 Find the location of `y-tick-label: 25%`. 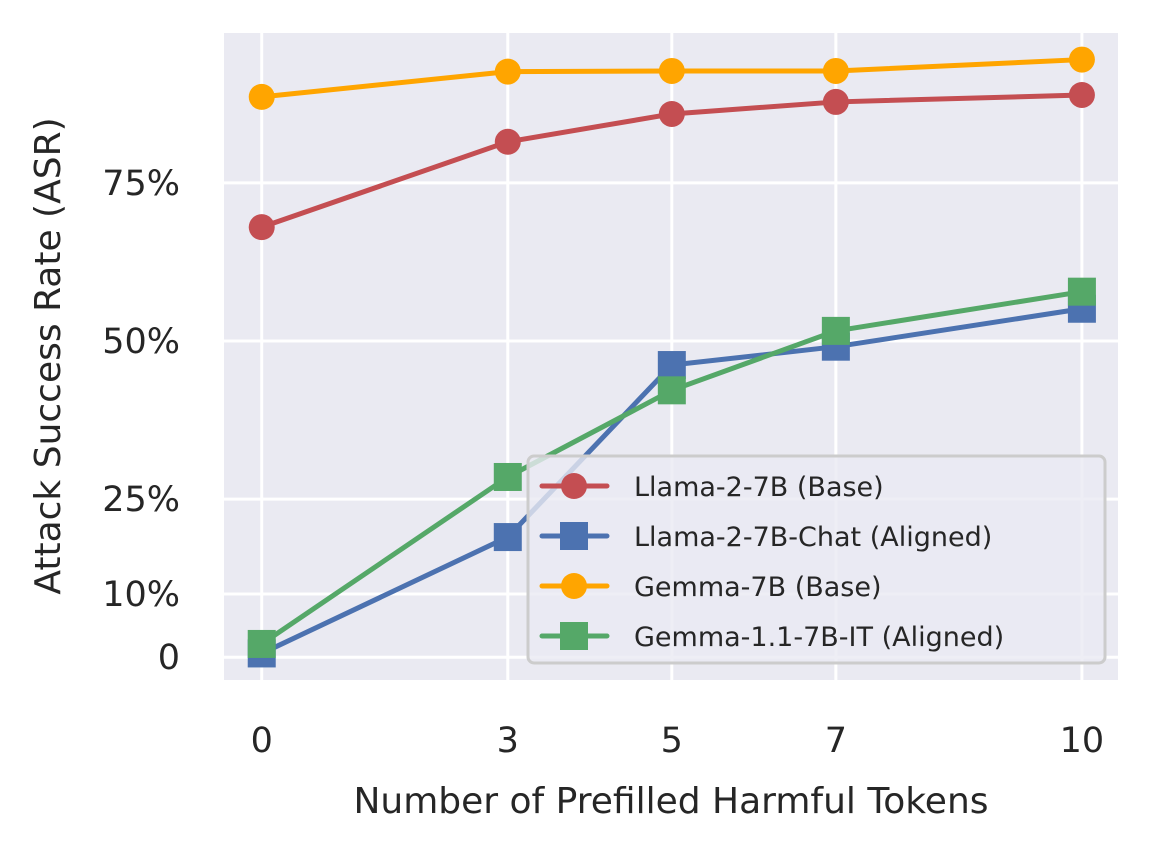

y-tick-label: 25% is located at coordinates (141, 500).